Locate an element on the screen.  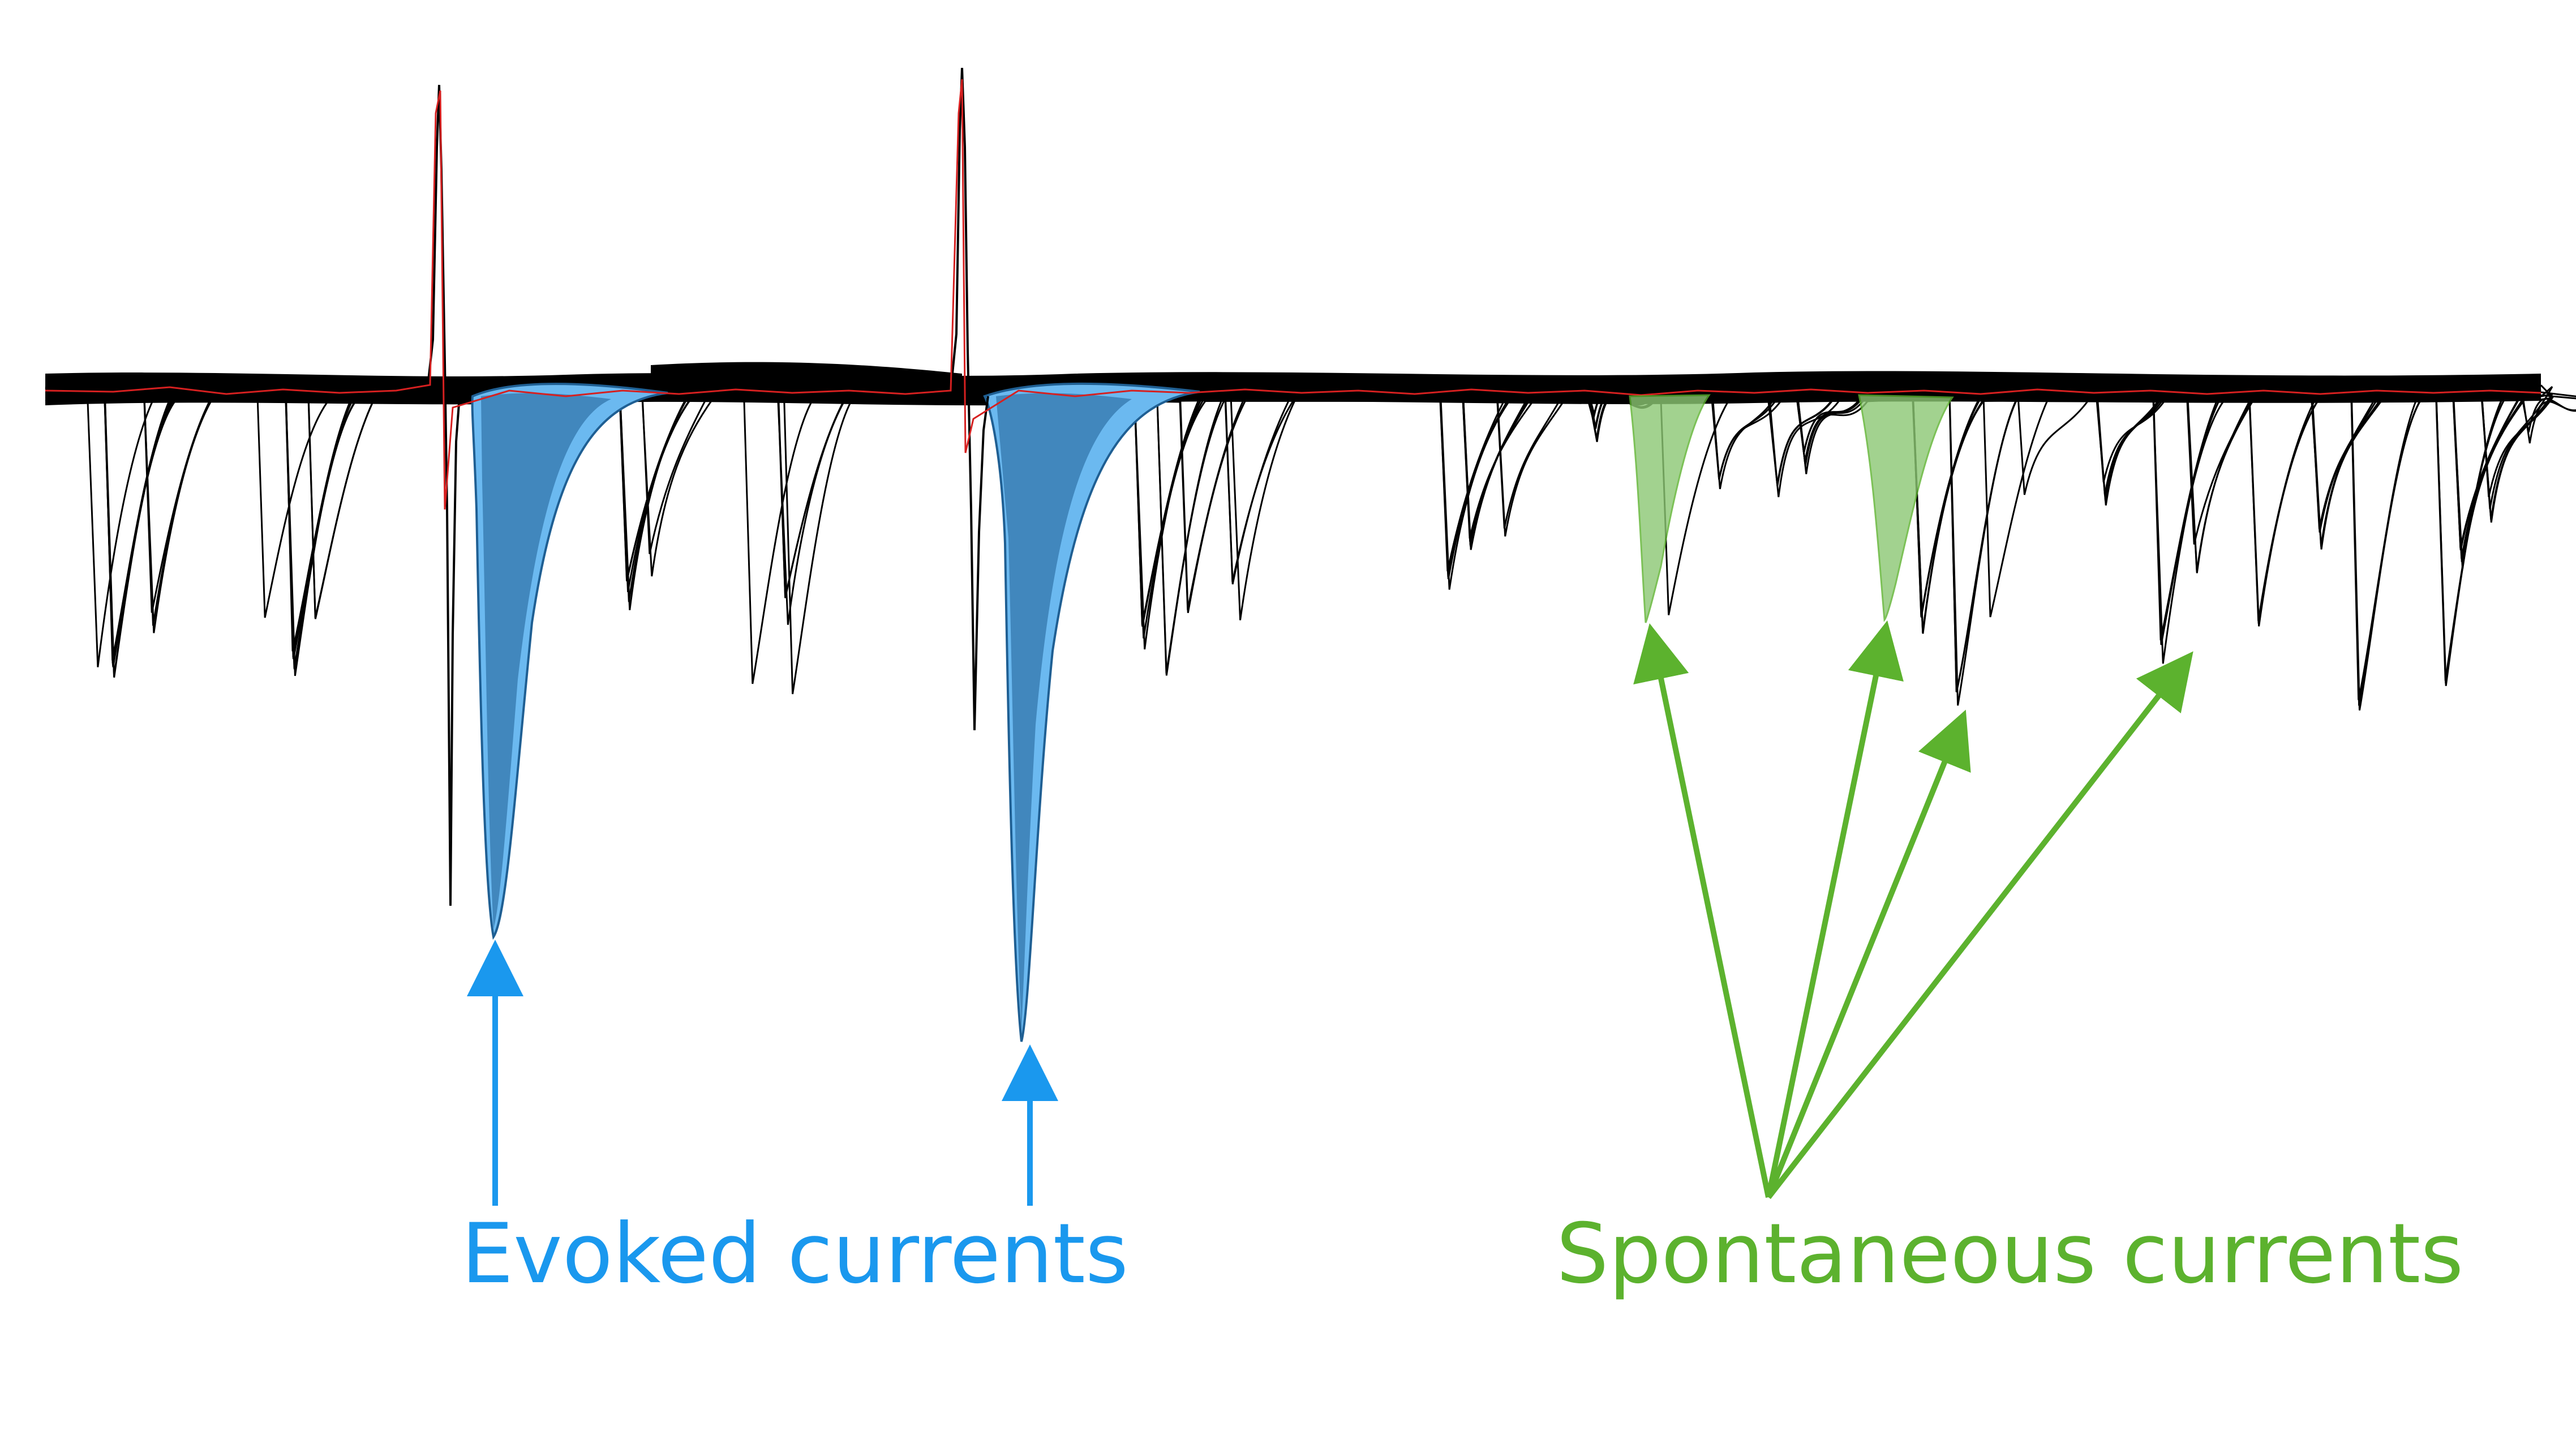
spontaneous-arrows is located at coordinates (1913, 910).